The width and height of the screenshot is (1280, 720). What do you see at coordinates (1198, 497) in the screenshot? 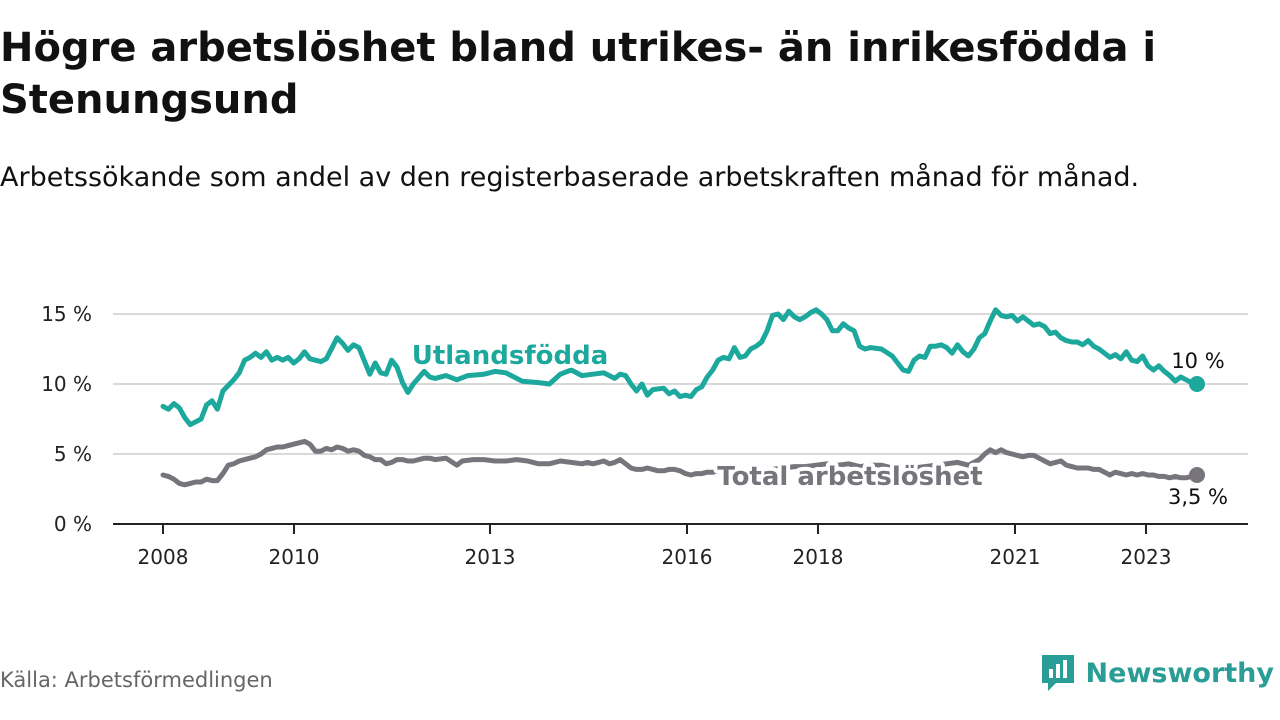
I see `series-end-label: 3,5 %` at bounding box center [1198, 497].